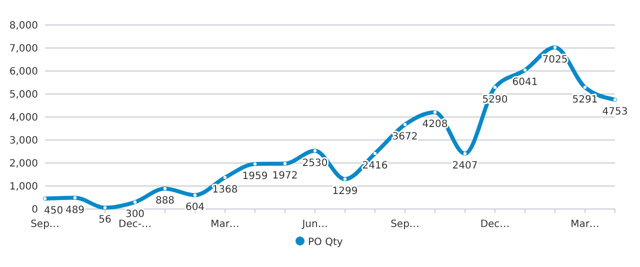 This screenshot has height=267, width=640. I want to click on data-label: 4753, so click(615, 112).